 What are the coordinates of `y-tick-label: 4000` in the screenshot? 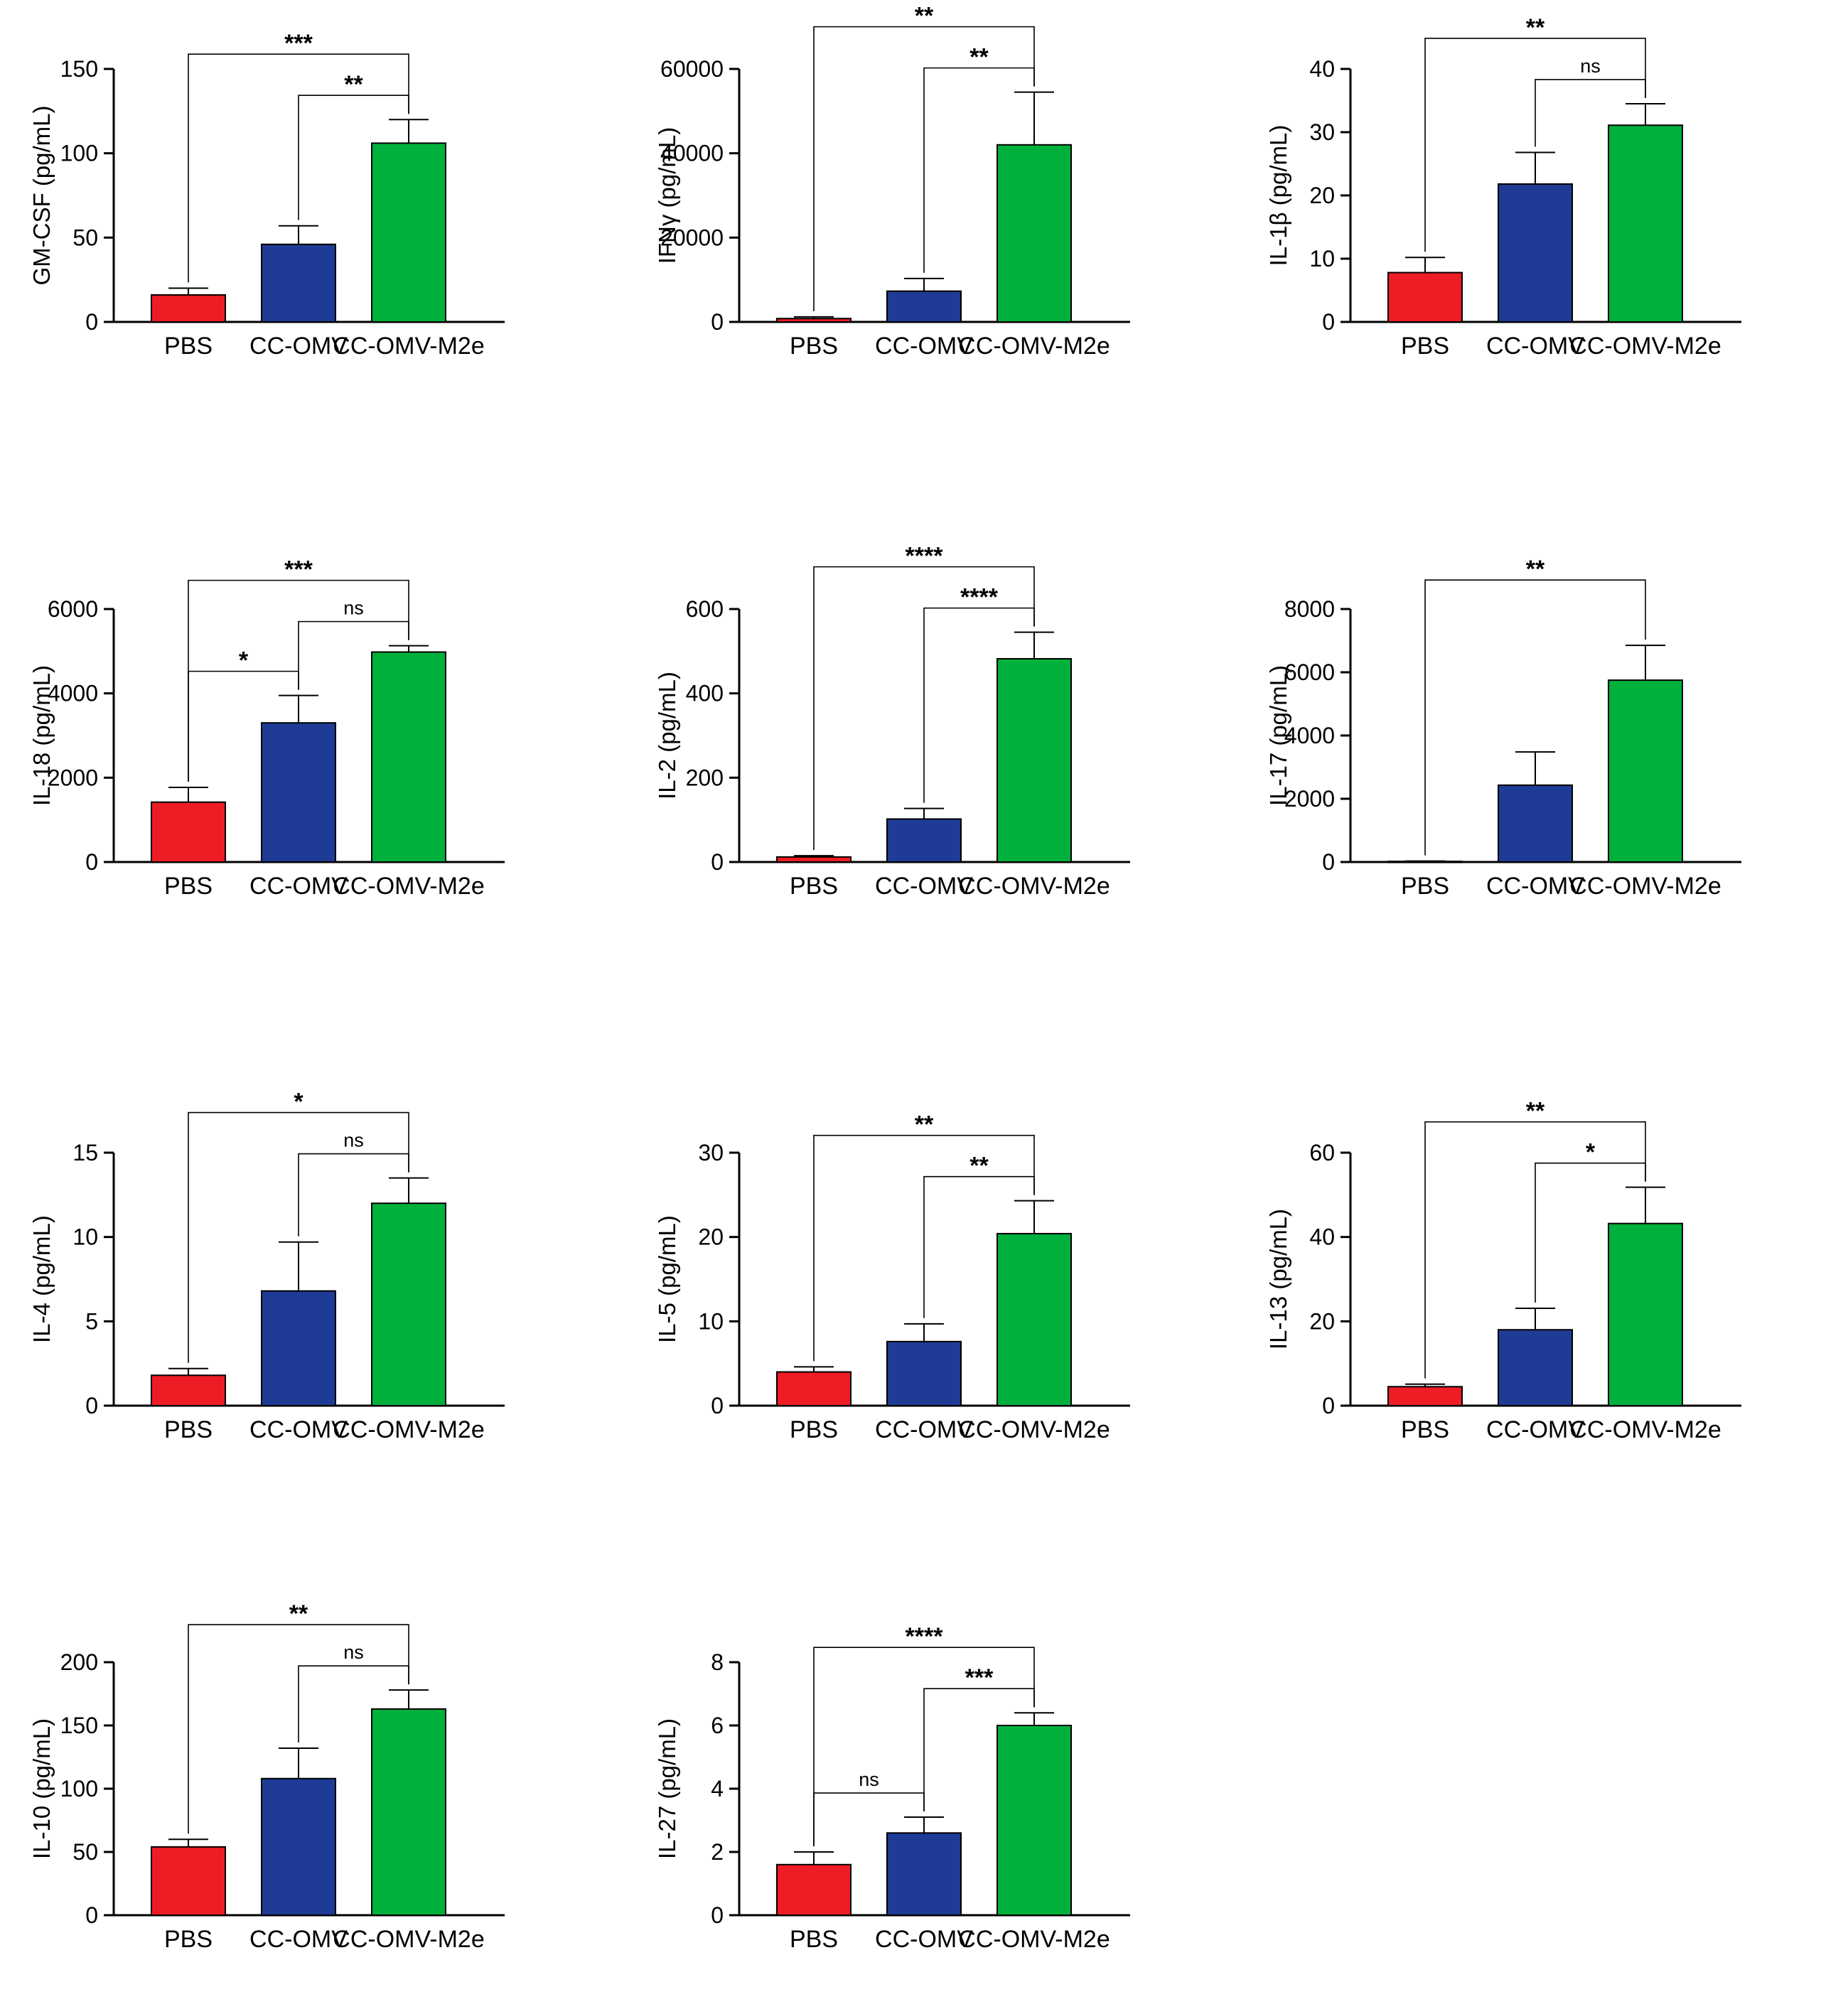 It's located at (73, 693).